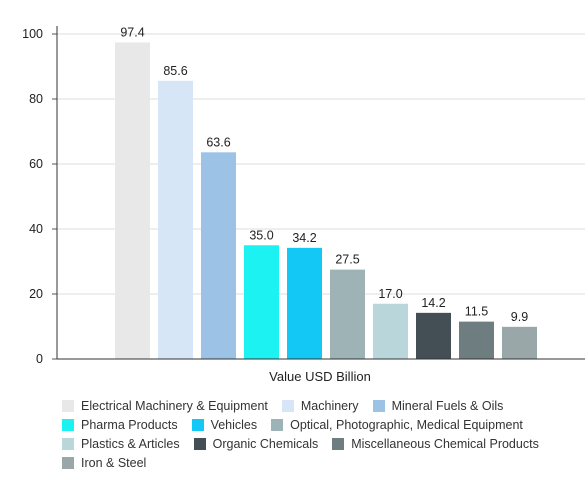 This screenshot has width=585, height=480. Describe the element at coordinates (36, 294) in the screenshot. I see `y-tick-label: 20` at that location.